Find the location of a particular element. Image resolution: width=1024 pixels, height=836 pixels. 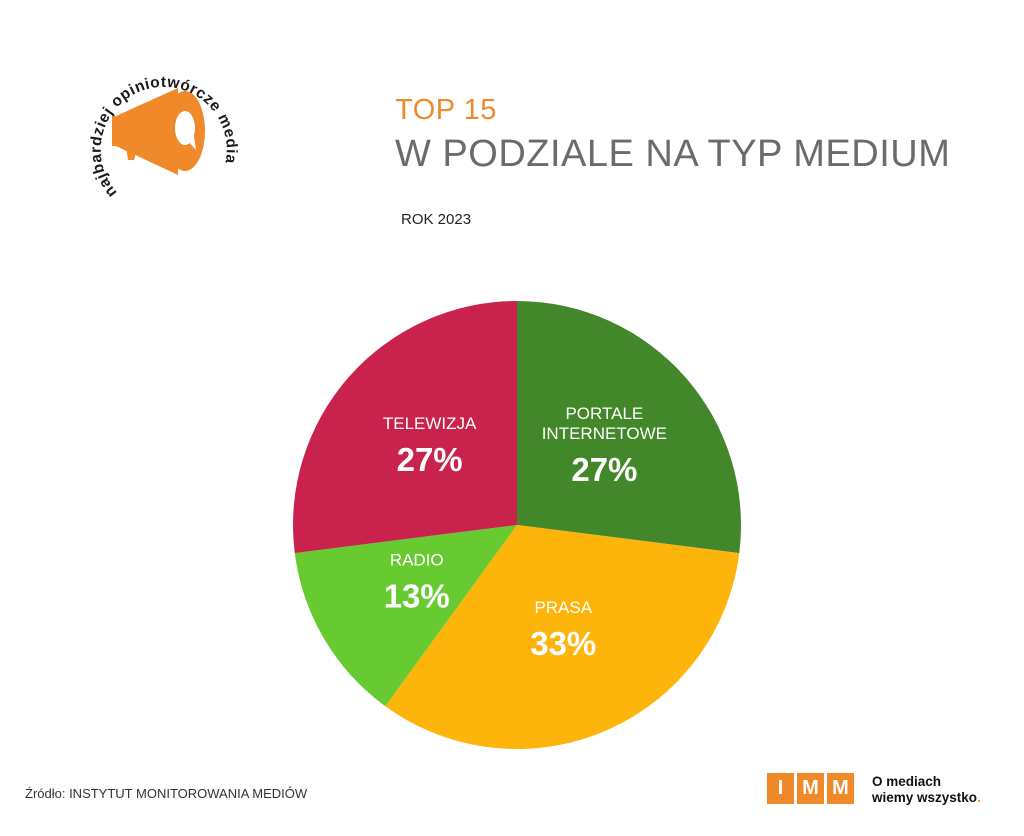

slice-label-prasa: PRASA is located at coordinates (563, 607).